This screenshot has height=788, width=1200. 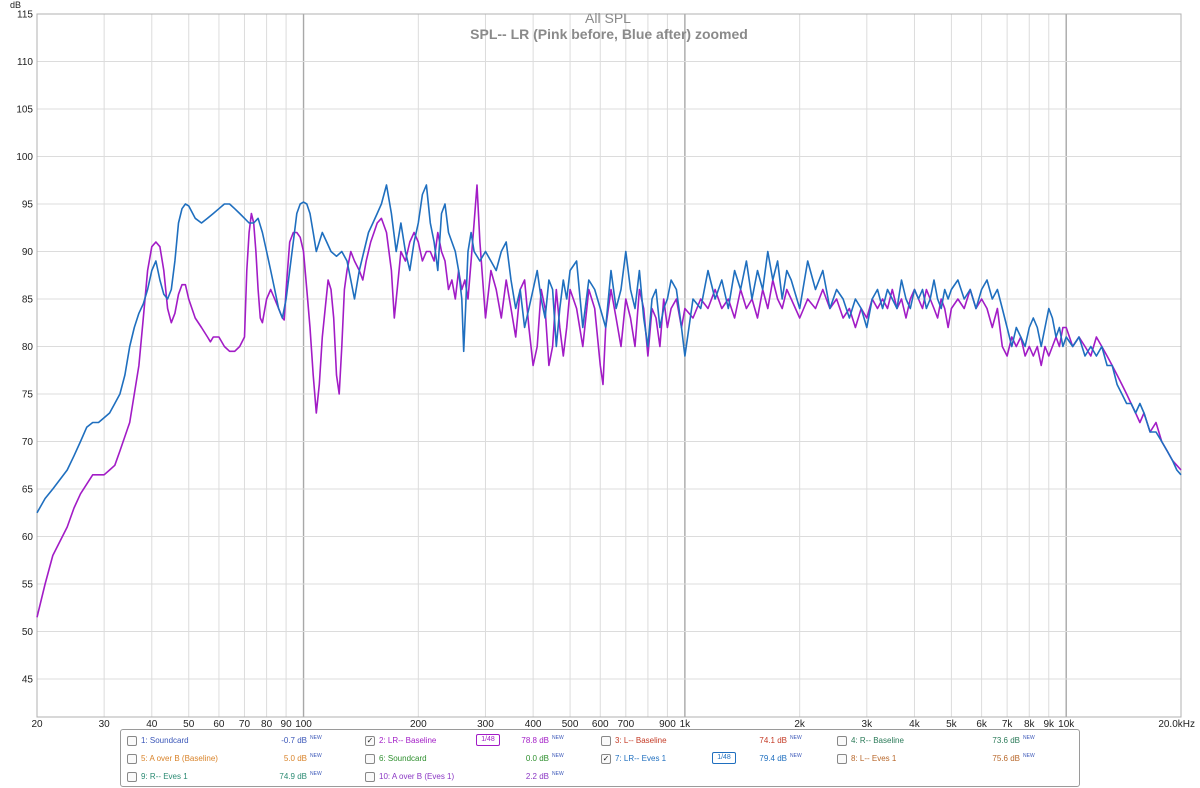 What do you see at coordinates (1030, 723) in the screenshot?
I see `x-tick-label: 8k` at bounding box center [1030, 723].